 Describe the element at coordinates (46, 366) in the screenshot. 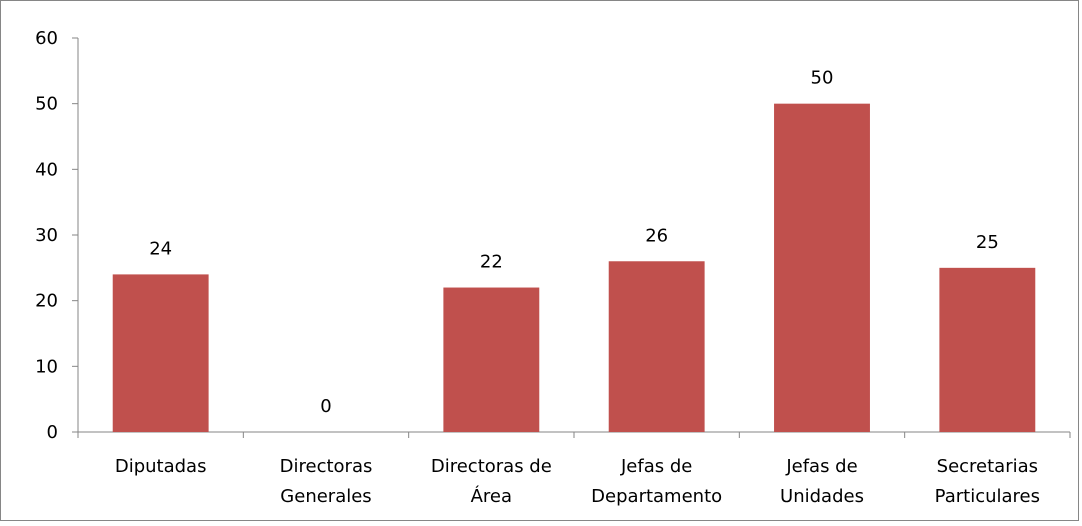

I see `y-tick-label: 10` at that location.